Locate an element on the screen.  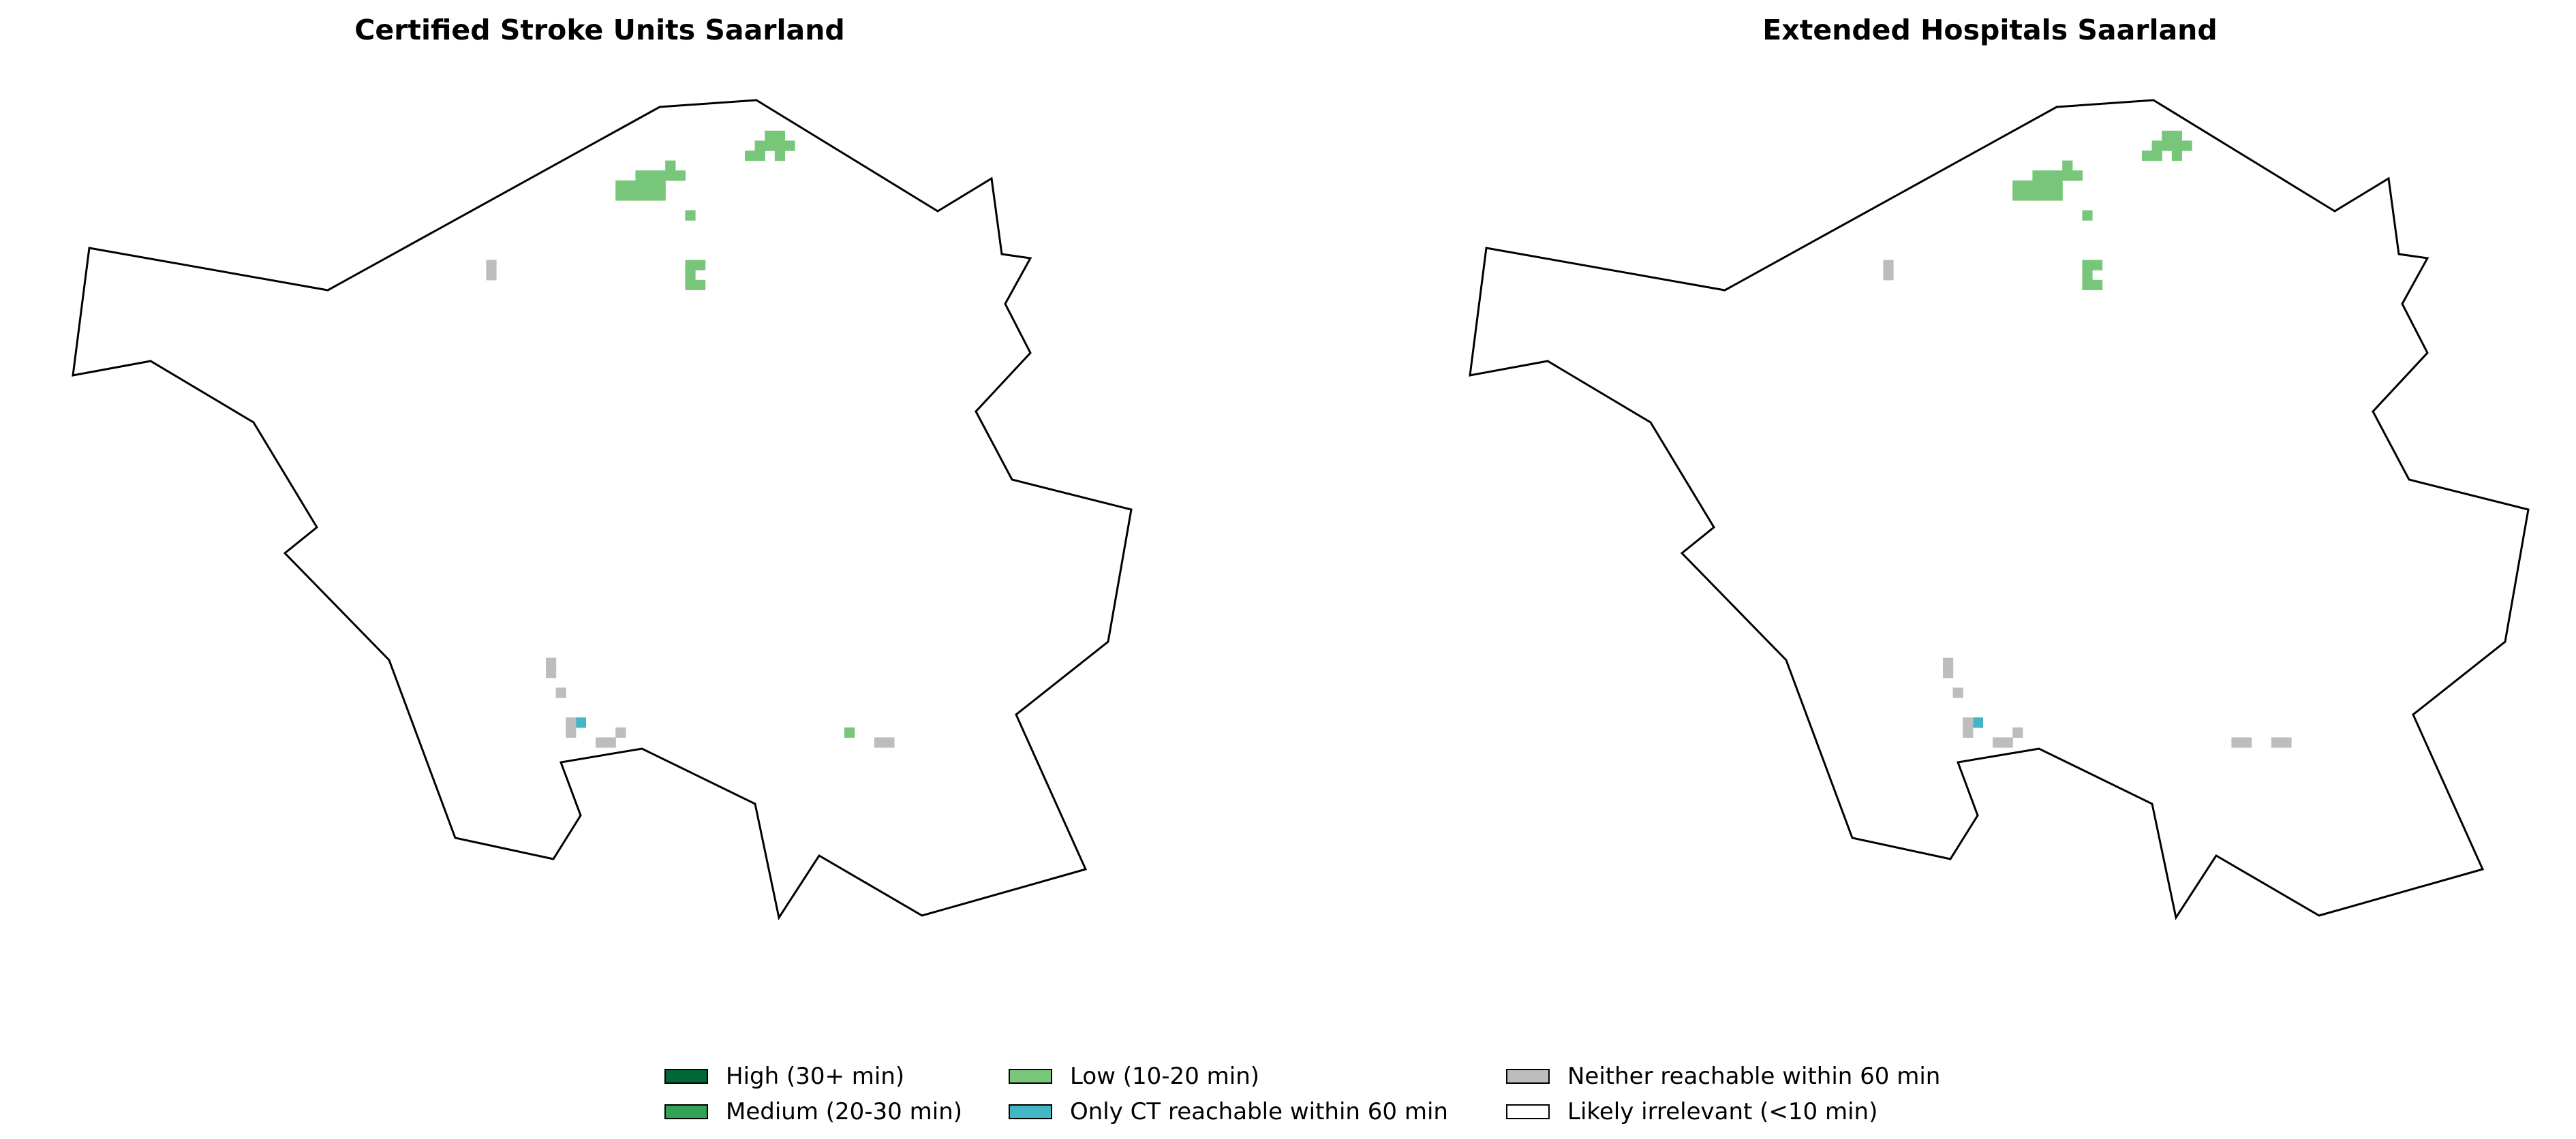
map-cells-certified-stroke-units is located at coordinates (690, 439).